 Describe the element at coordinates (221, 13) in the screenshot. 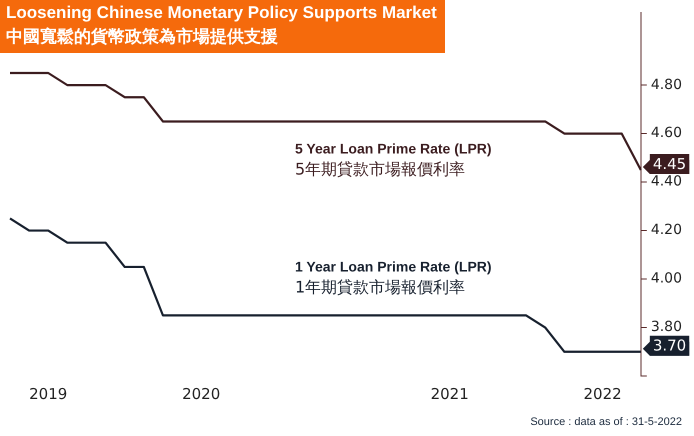

I see `chart-title: Loosening Chinese Monetary Policy Supports Market` at that location.